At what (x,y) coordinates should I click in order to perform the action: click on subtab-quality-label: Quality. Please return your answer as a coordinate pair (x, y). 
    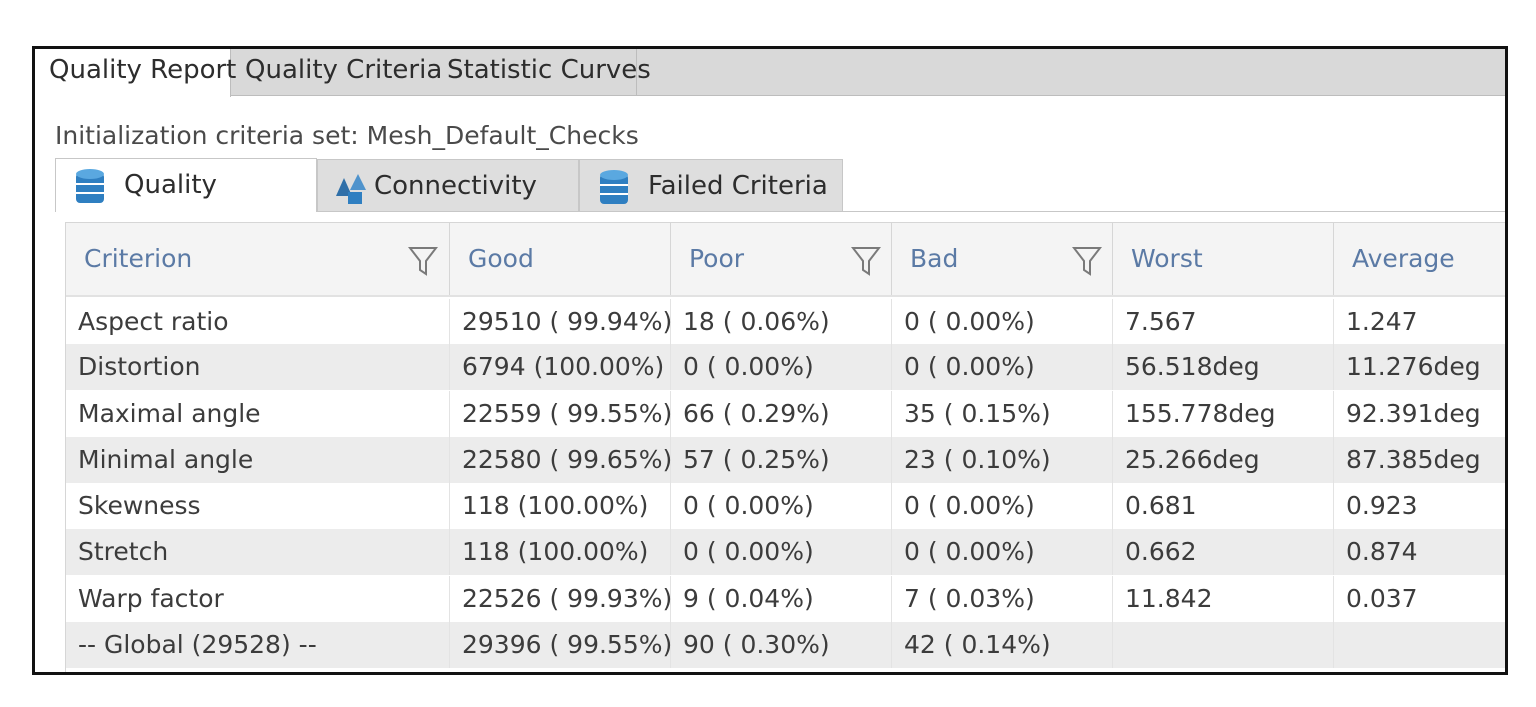
    Looking at the image, I should click on (170, 185).